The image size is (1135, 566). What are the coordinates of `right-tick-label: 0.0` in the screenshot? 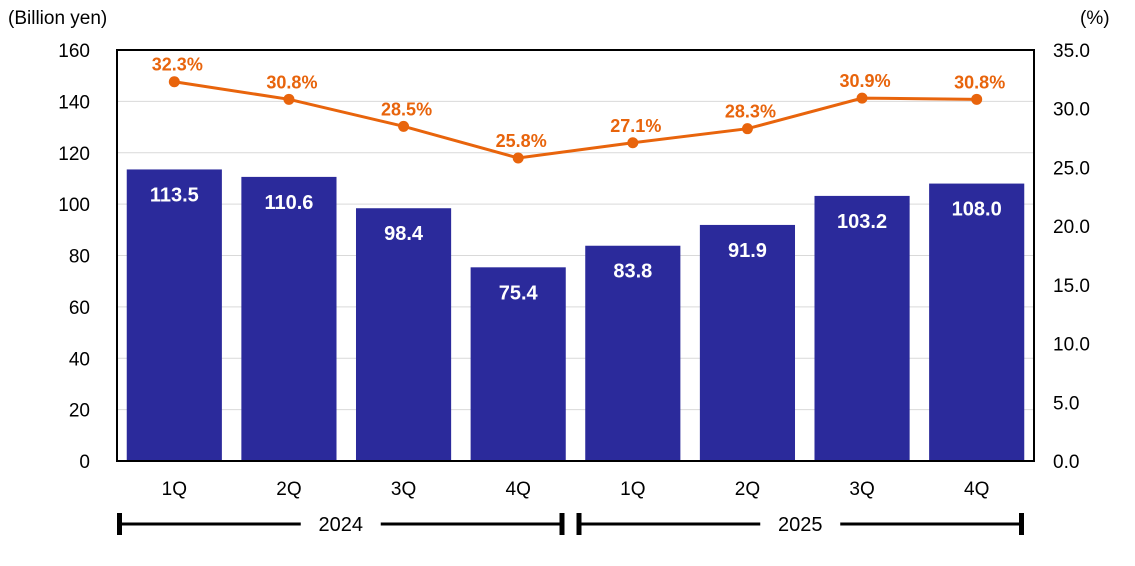 It's located at (1066, 462).